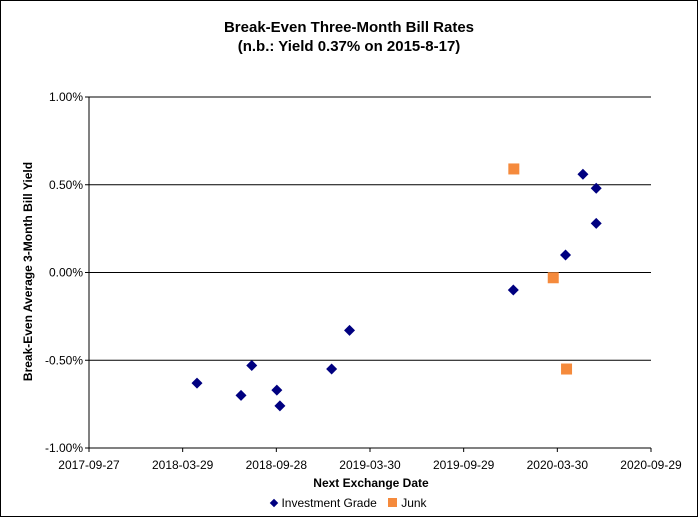 The image size is (698, 517). Describe the element at coordinates (66, 273) in the screenshot. I see `y-tick-label-2: 0.00%` at that location.